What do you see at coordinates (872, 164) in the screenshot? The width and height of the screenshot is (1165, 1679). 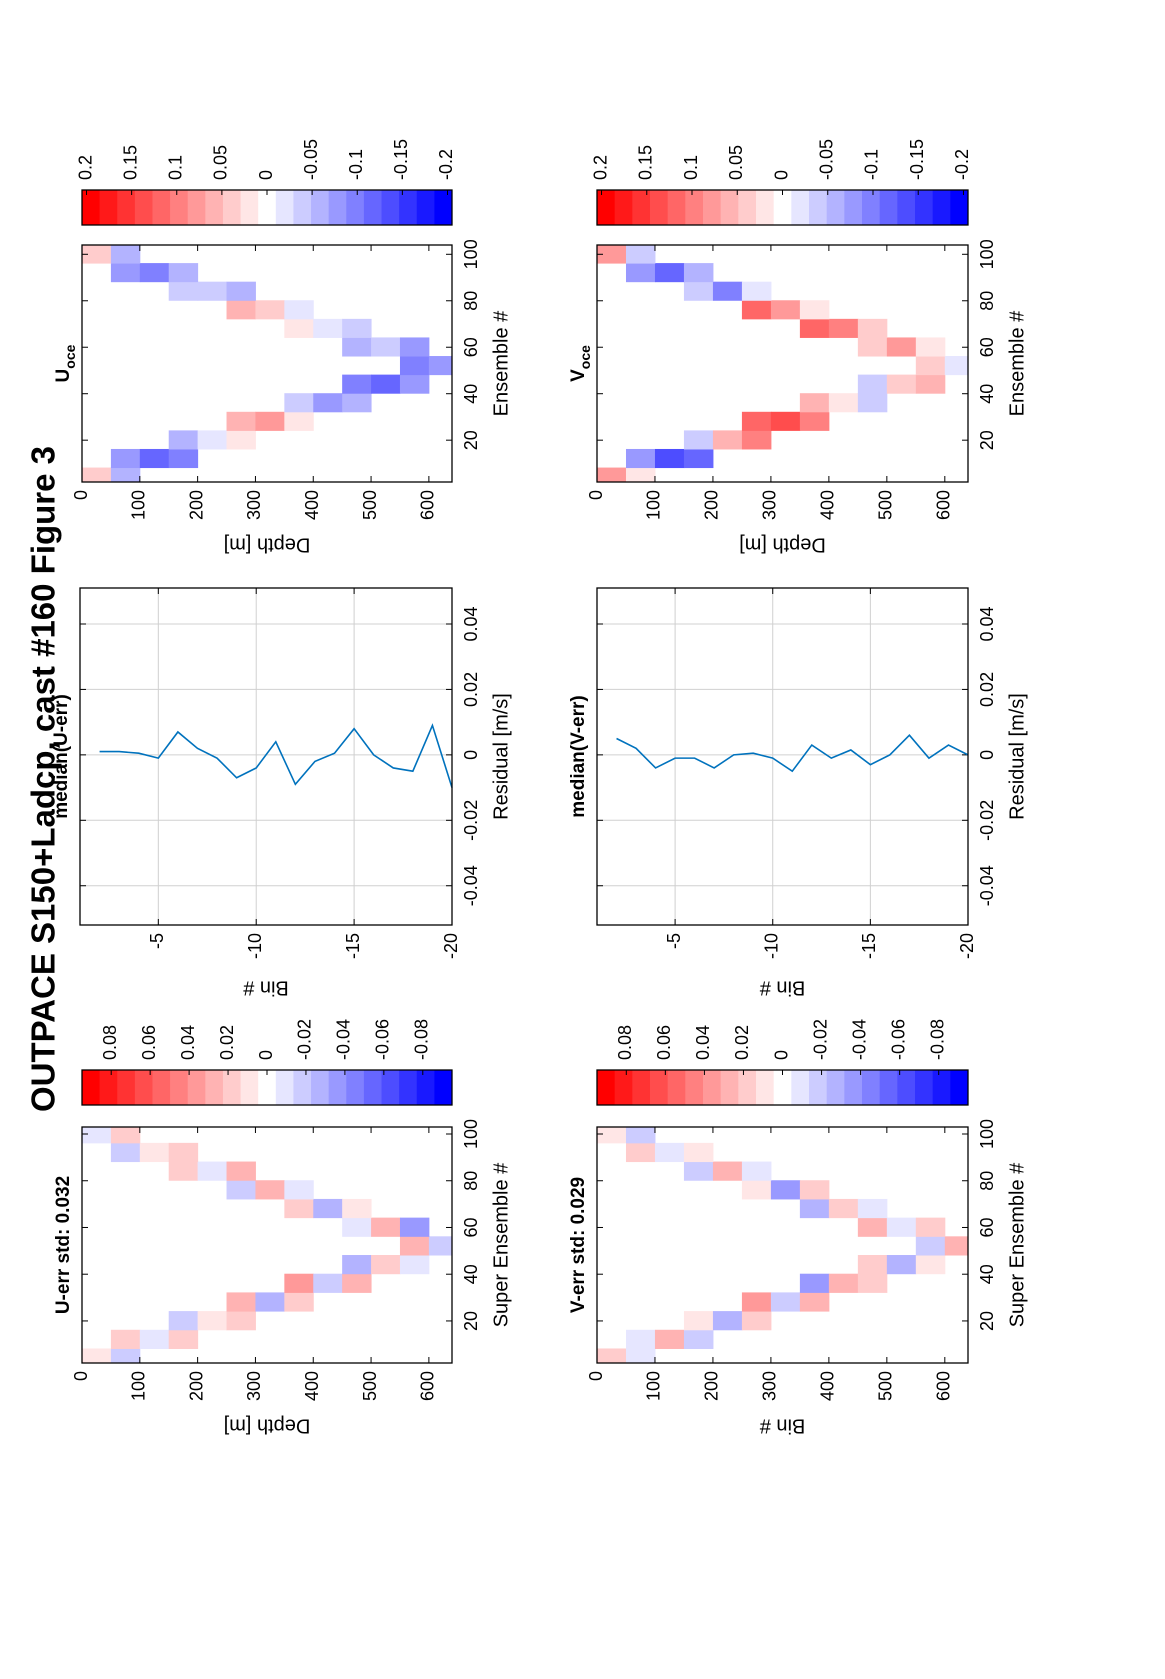 I see `colorbar-tick-label: -0.1` at bounding box center [872, 164].